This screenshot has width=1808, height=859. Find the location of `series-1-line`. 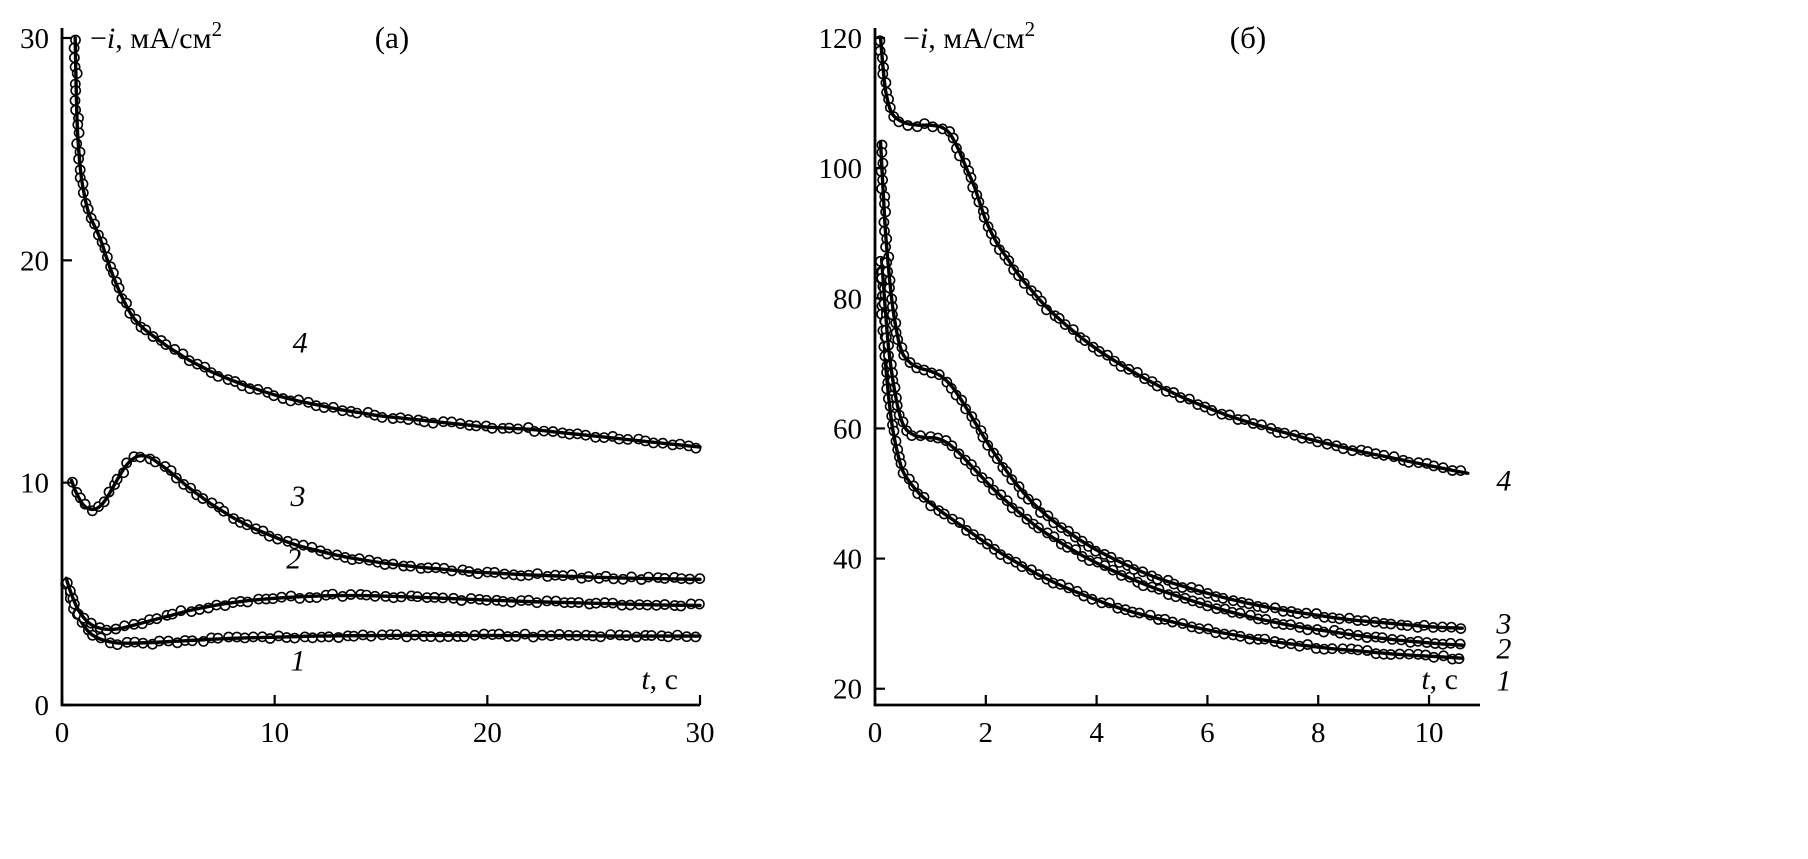

series-1-line is located at coordinates (383, 611).